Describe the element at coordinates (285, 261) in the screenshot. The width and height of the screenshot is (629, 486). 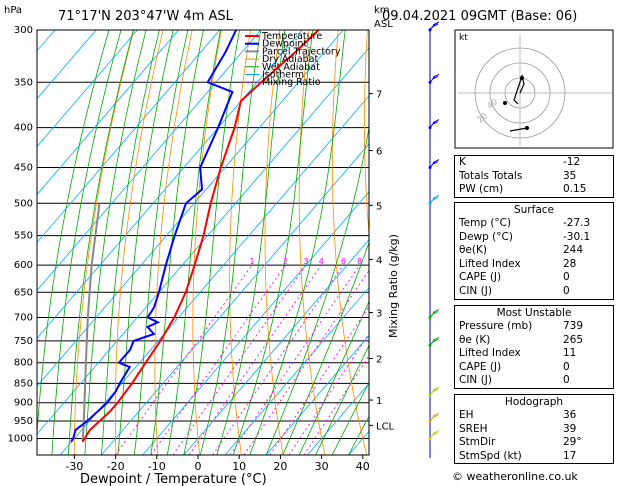
I see `mixing-ratio-label: 2` at that location.